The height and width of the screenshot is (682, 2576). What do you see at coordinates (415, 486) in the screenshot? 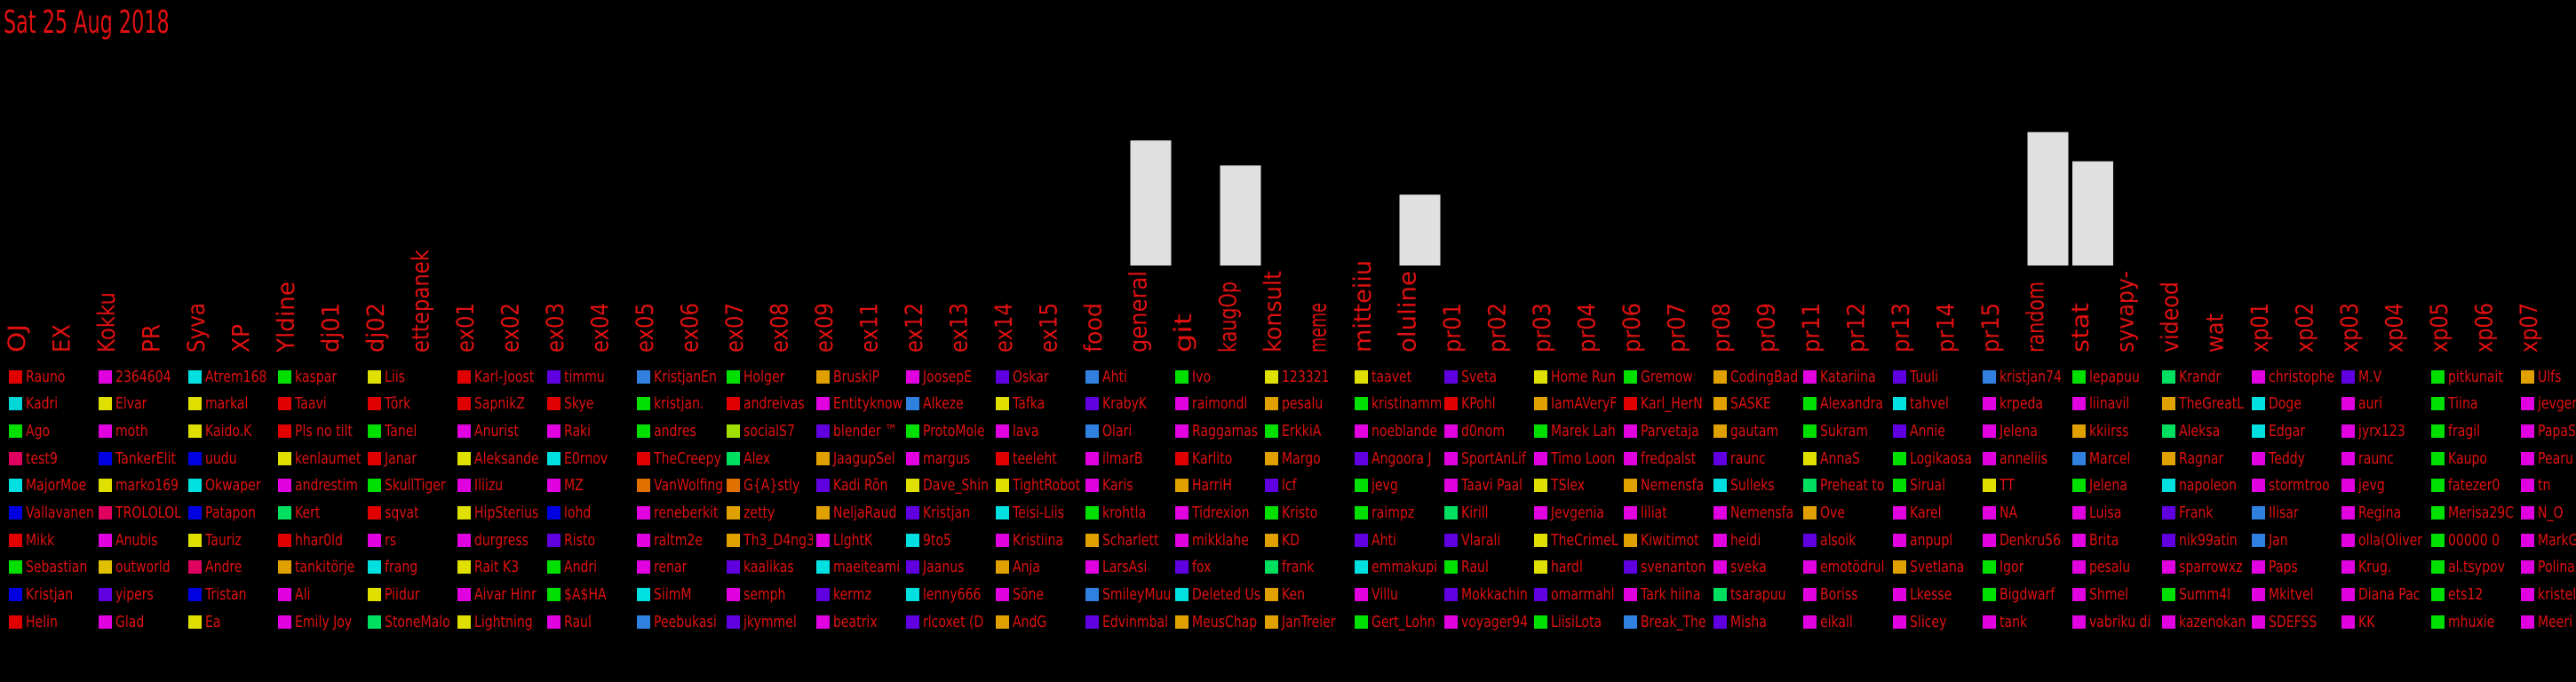
I see `legend-label: SkullTiger` at bounding box center [415, 486].